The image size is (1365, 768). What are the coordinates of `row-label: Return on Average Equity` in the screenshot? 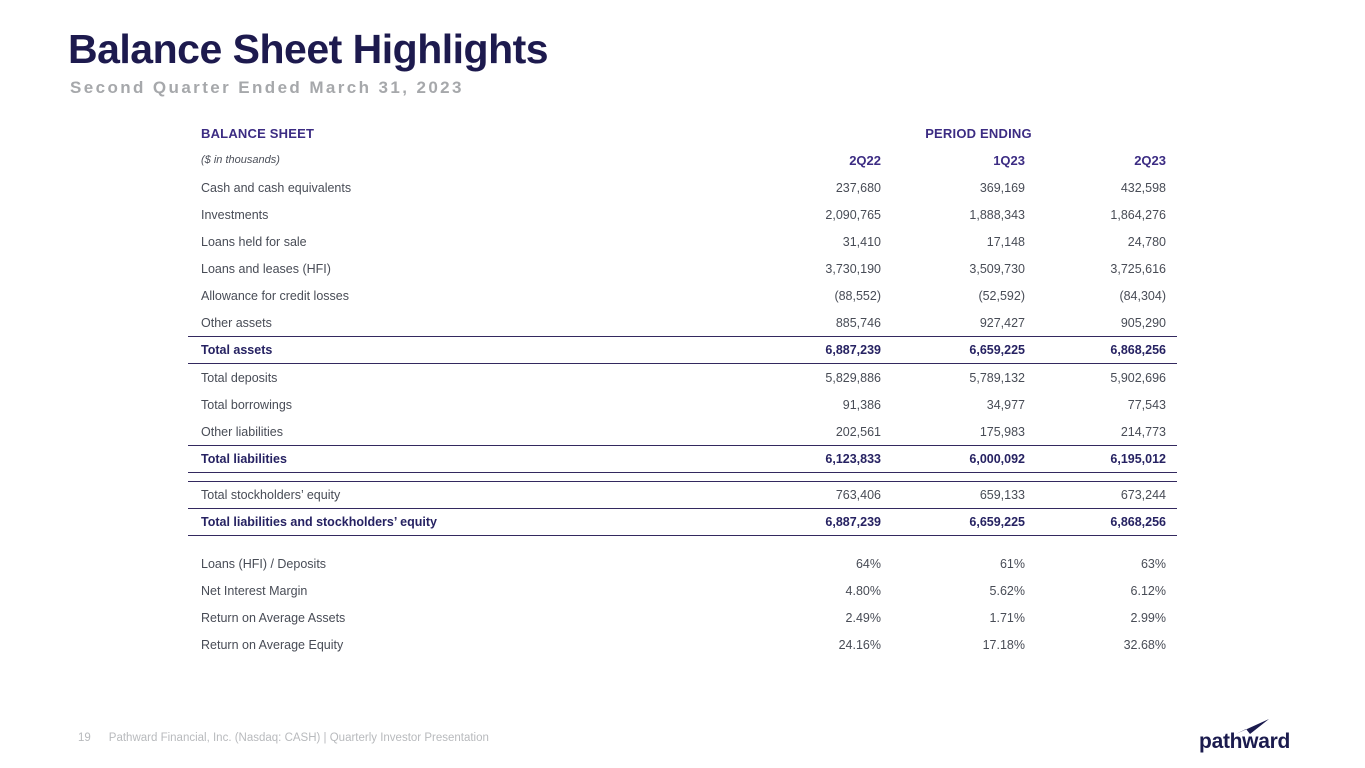 It's located at (272, 644).